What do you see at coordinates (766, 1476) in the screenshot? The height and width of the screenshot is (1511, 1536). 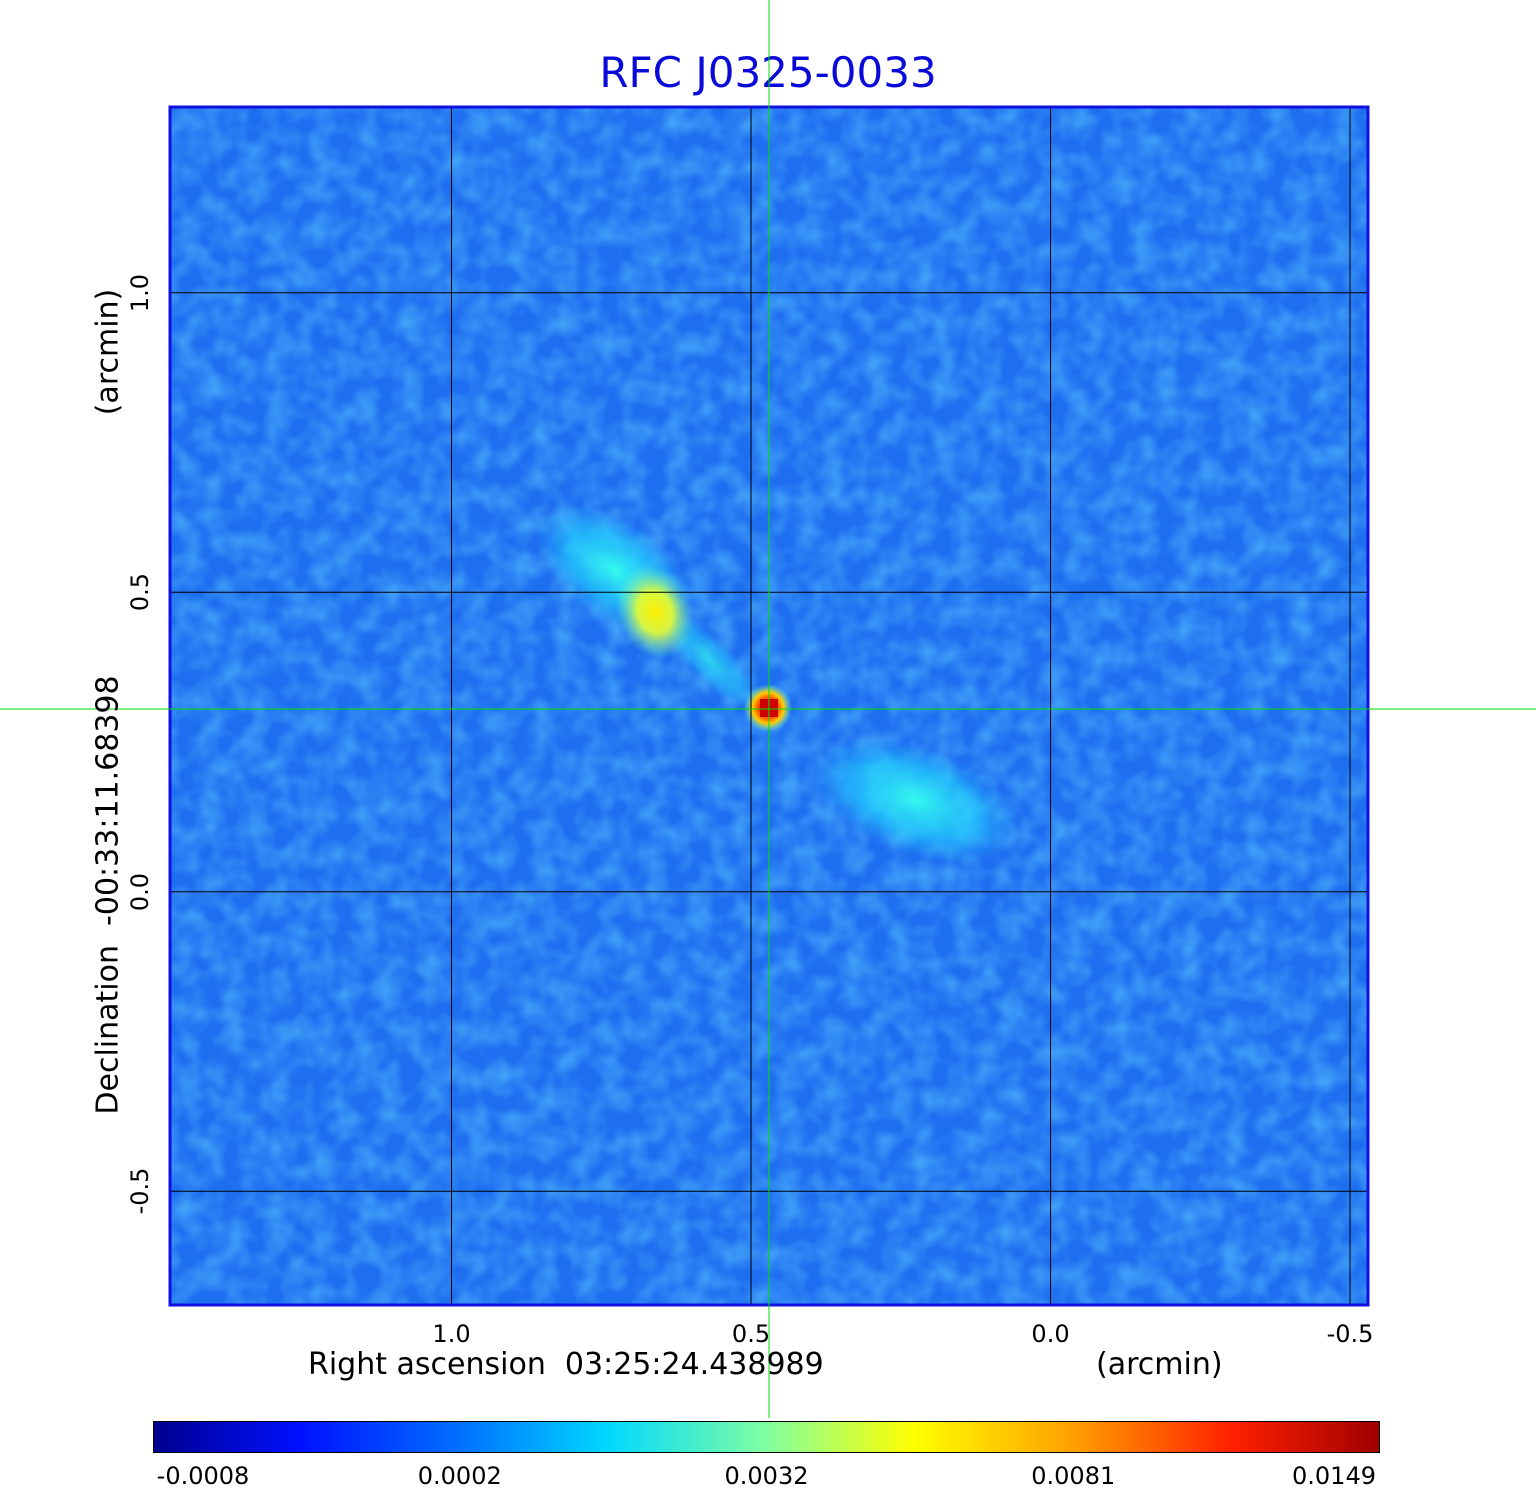 I see `colorbar-label: 0.0032` at bounding box center [766, 1476].